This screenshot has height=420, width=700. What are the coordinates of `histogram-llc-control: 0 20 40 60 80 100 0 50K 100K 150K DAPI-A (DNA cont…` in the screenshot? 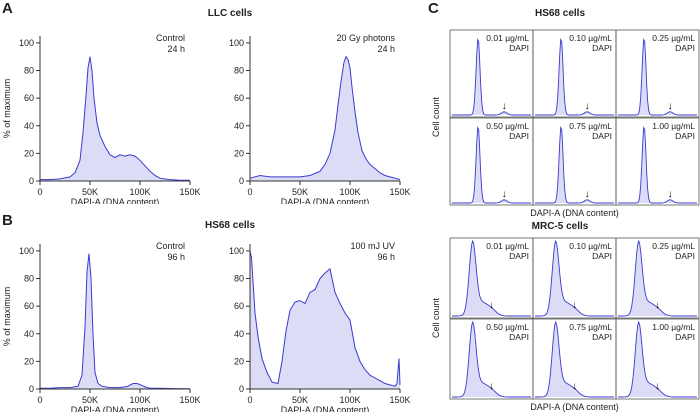 It's located at (101, 118).